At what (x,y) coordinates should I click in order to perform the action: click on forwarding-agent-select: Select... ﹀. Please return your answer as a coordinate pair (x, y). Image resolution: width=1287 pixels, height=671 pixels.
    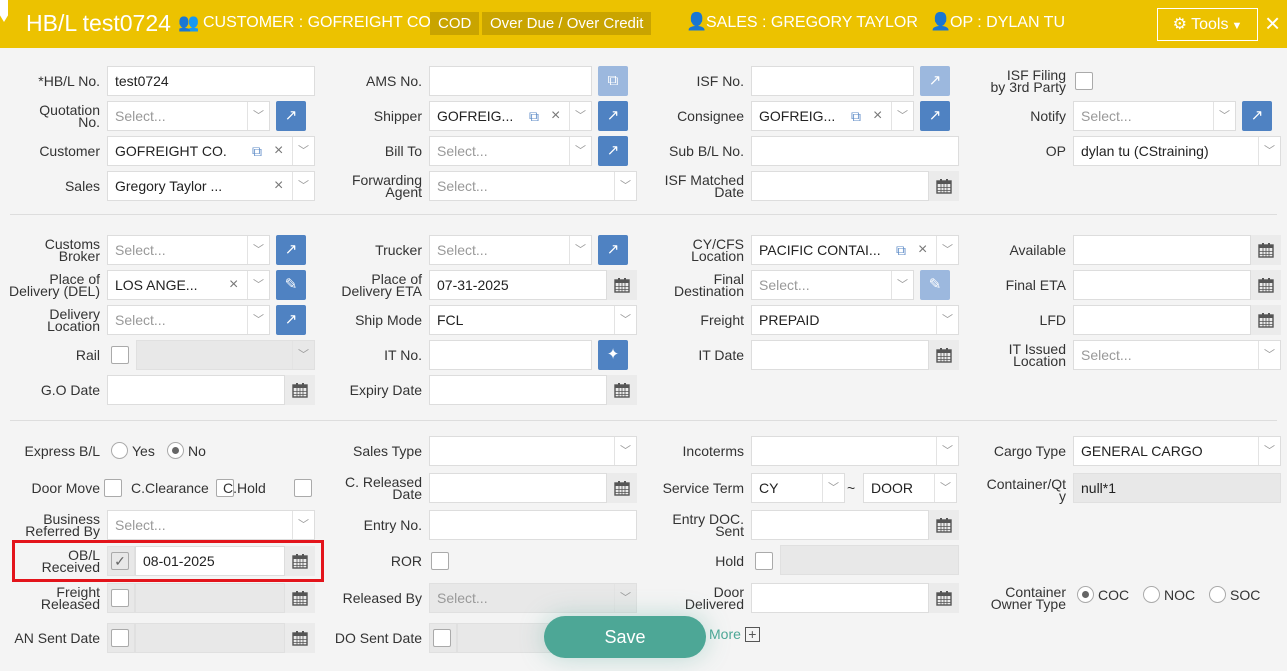
    Looking at the image, I should click on (533, 186).